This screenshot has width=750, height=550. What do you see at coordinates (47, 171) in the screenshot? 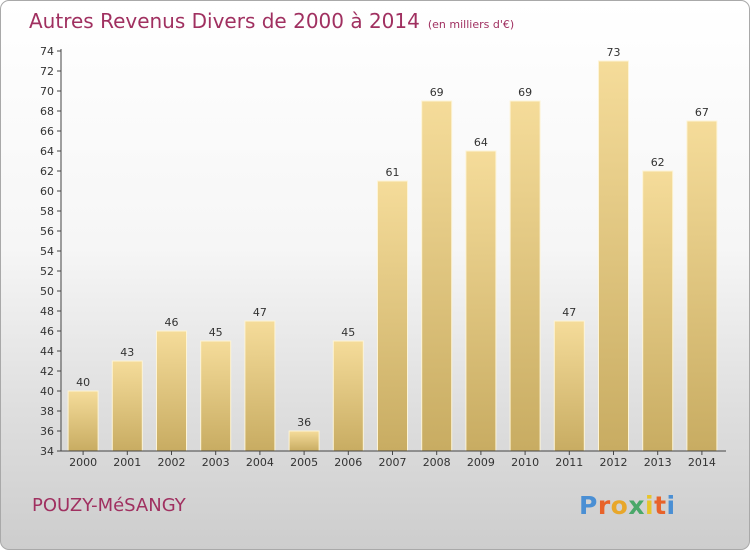
I see `y-tick-label: 62` at bounding box center [47, 171].